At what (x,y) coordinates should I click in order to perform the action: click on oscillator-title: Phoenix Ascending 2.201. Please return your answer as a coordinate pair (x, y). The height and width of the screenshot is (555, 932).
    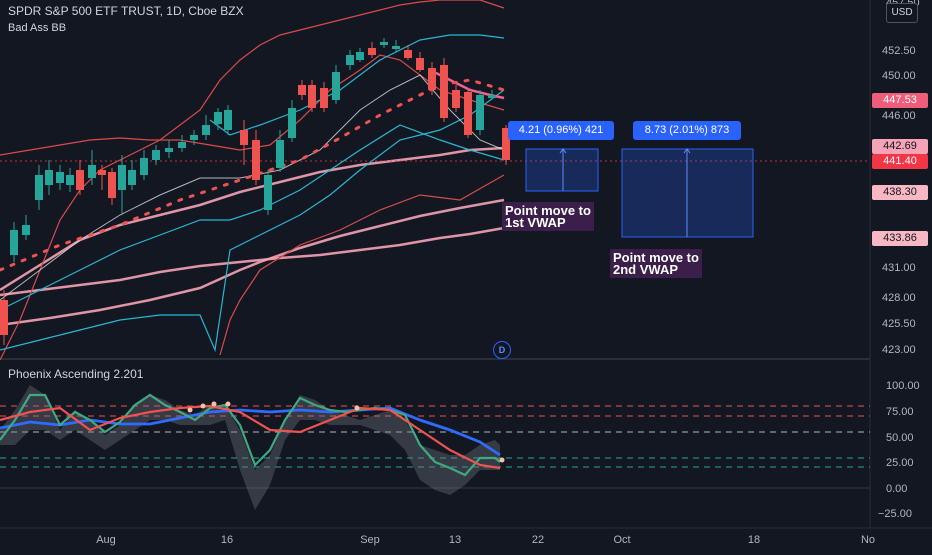
    Looking at the image, I should click on (76, 374).